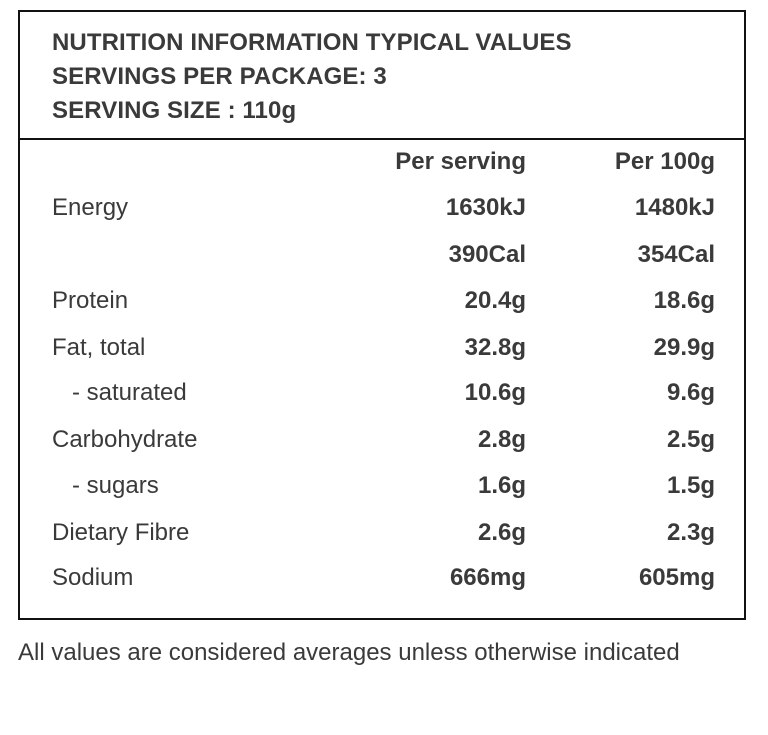 This screenshot has height=735, width=768. I want to click on servings-per-package: SERVINGS PER PACKAGE: 3, so click(219, 76).